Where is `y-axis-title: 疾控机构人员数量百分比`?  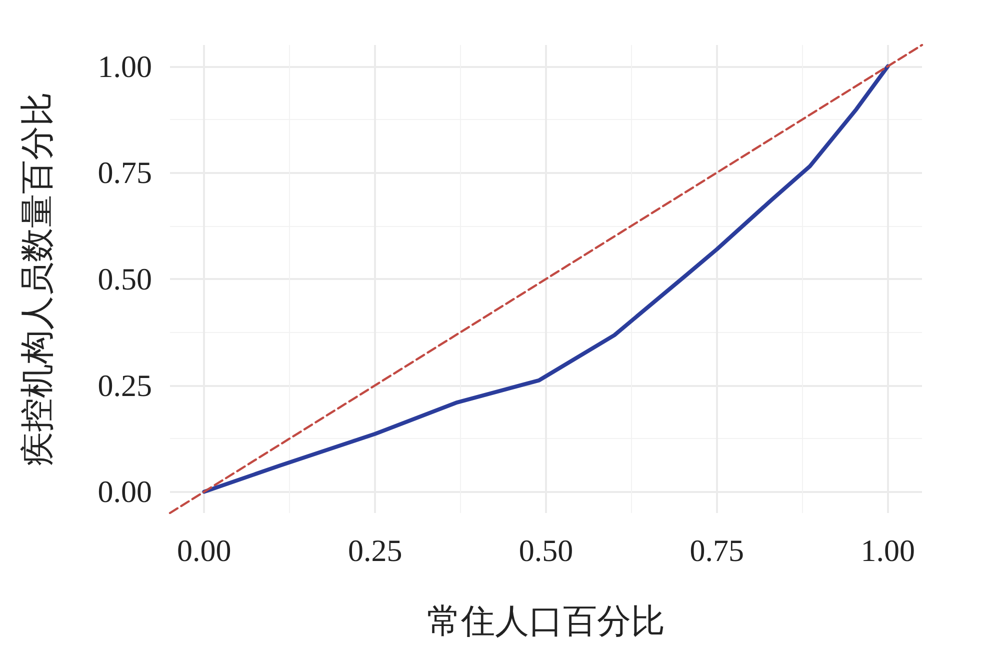 y-axis-title: 疾控机构人员数量百分比 is located at coordinates (38, 279).